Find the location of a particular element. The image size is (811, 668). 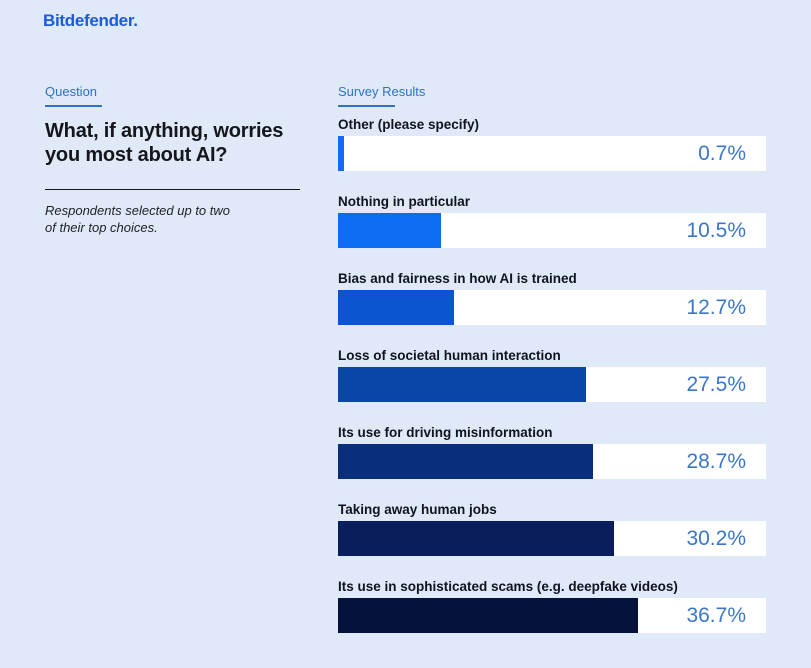

bar-label: Its use for driving misinformation is located at coordinates (445, 432).